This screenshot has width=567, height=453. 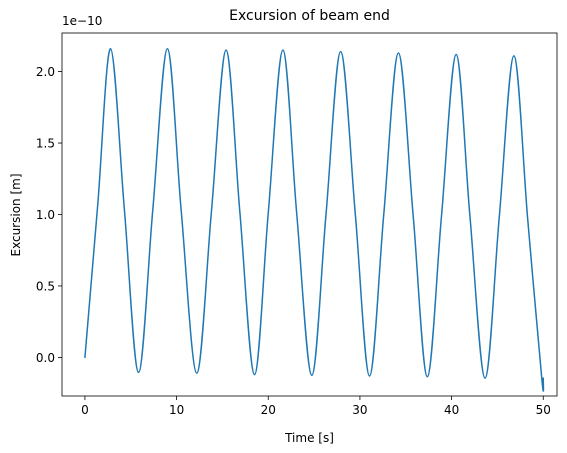 I want to click on y-axis-offset-label: 1e−10, so click(x=82, y=21).